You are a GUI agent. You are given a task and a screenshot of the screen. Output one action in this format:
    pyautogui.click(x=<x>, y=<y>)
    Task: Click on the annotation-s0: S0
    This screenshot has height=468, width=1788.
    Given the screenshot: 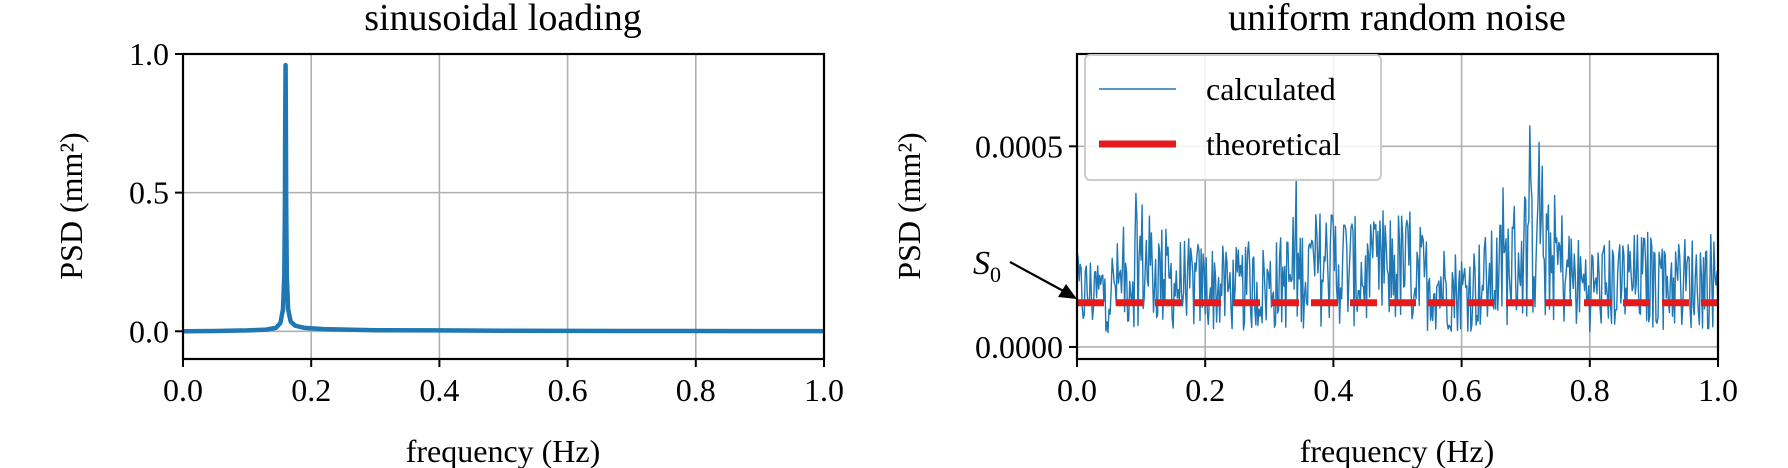 What is the action you would take?
    pyautogui.click(x=1025, y=272)
    